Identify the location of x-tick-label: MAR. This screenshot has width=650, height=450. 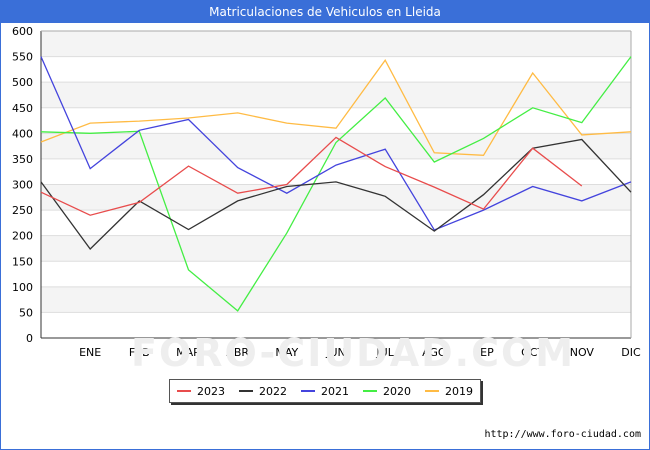
(188, 352).